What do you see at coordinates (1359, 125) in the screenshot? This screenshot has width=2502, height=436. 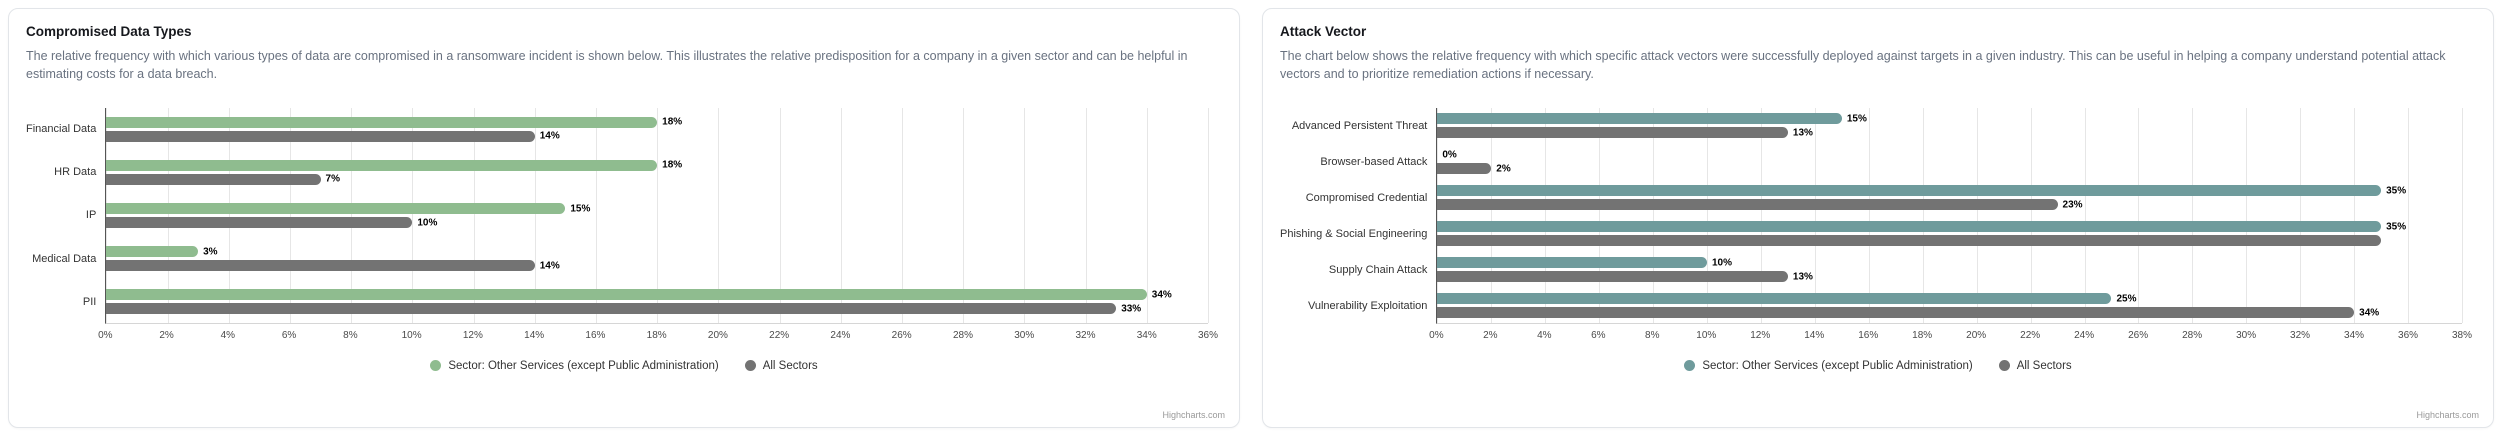 I see `category-label: Advanced Persistent Threat` at bounding box center [1359, 125].